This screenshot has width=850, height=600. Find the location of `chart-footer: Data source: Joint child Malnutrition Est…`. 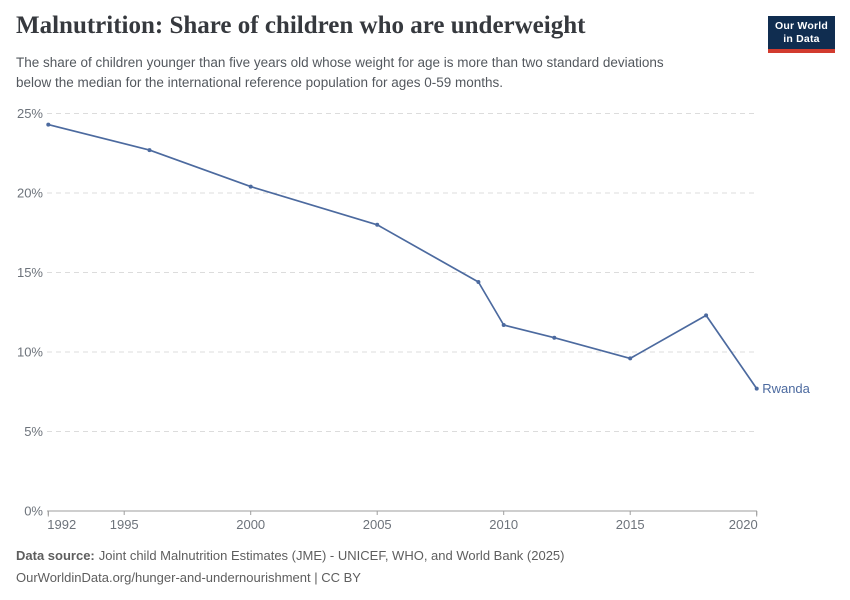

chart-footer: Data source: Joint child Malnutrition Est… is located at coordinates (290, 570).